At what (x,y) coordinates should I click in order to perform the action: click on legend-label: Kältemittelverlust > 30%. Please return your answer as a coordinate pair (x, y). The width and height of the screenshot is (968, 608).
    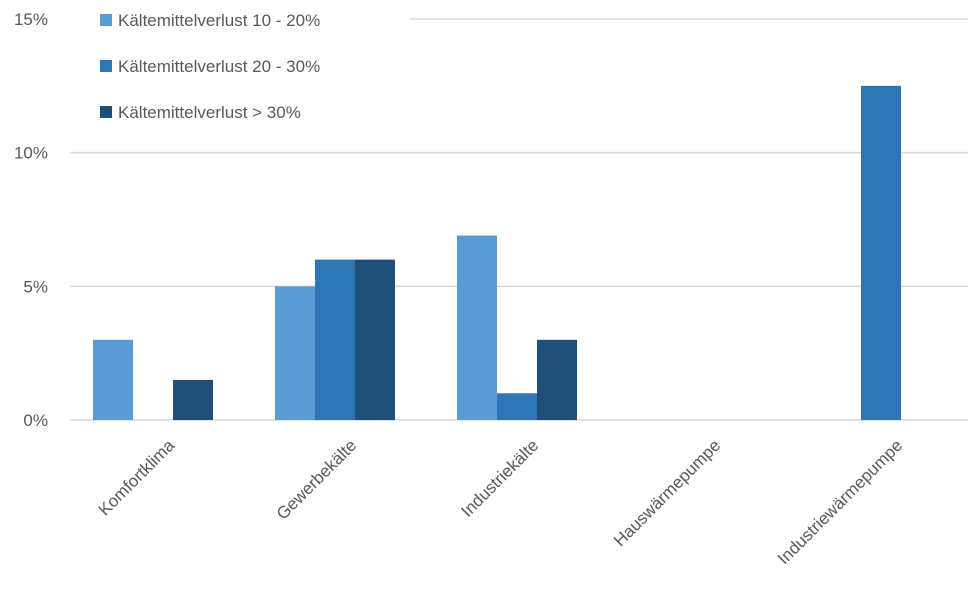
    Looking at the image, I should click on (209, 112).